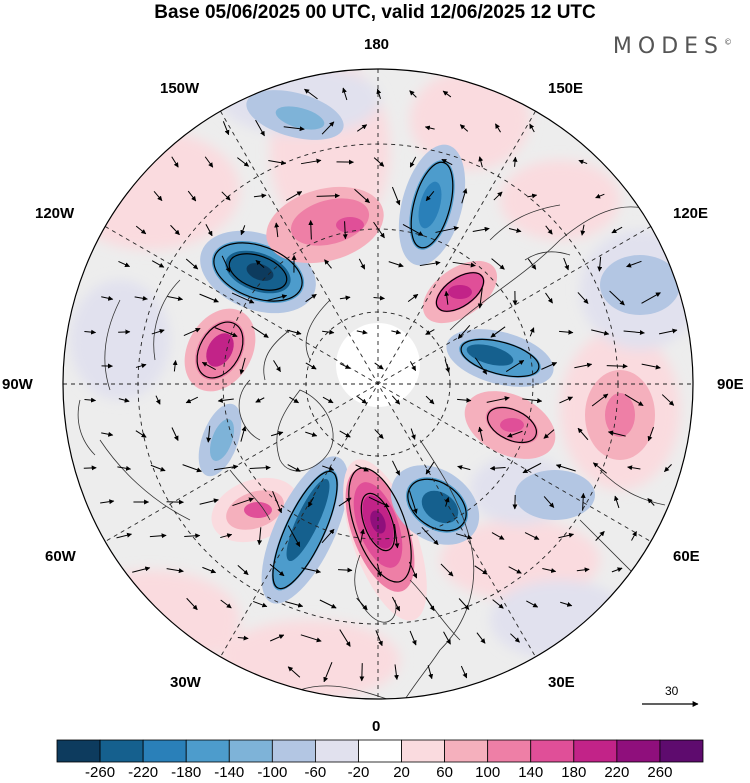 The image size is (750, 783). What do you see at coordinates (566, 88) in the screenshot?
I see `lon-label-150e: 150E` at bounding box center [566, 88].